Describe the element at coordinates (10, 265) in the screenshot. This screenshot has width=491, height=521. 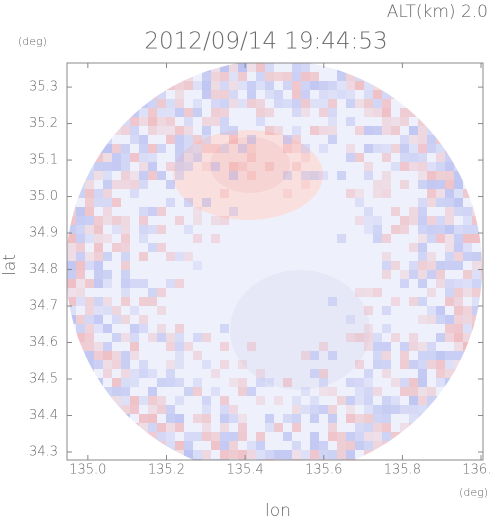
I see `y-axis-label: lat` at that location.